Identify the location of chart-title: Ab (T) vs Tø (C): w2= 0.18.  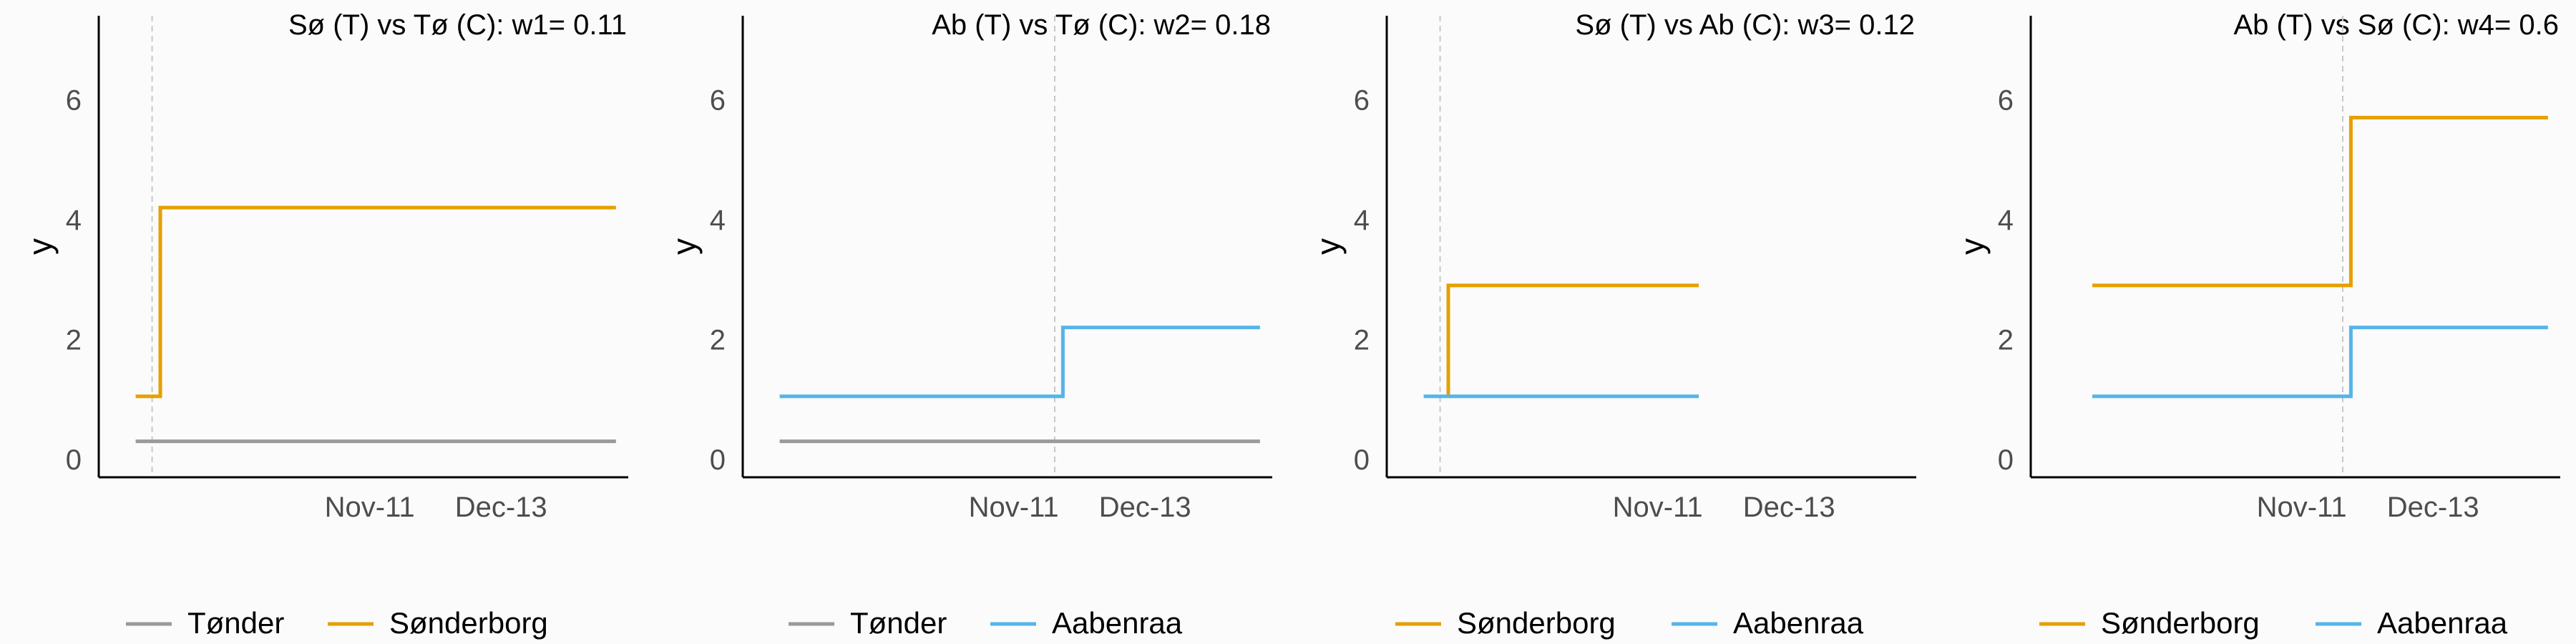
(1101, 25).